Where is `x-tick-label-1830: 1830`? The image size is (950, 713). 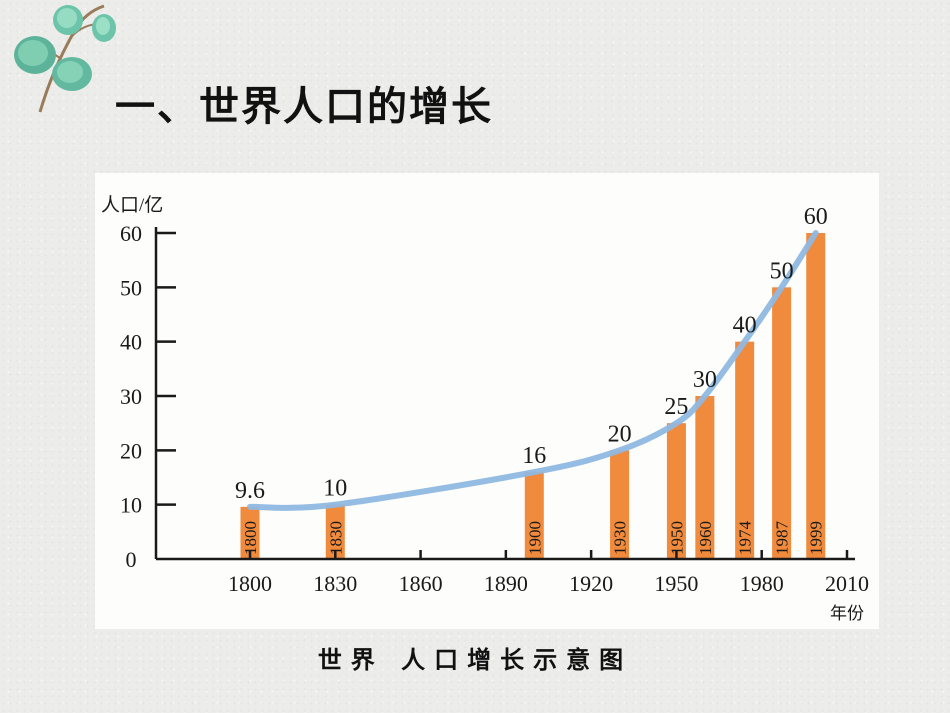 x-tick-label-1830: 1830 is located at coordinates (335, 583).